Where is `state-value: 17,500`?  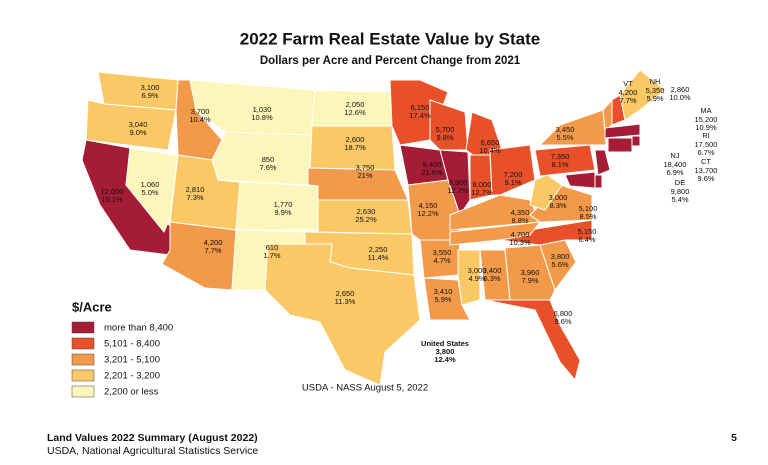 state-value: 17,500 is located at coordinates (706, 144).